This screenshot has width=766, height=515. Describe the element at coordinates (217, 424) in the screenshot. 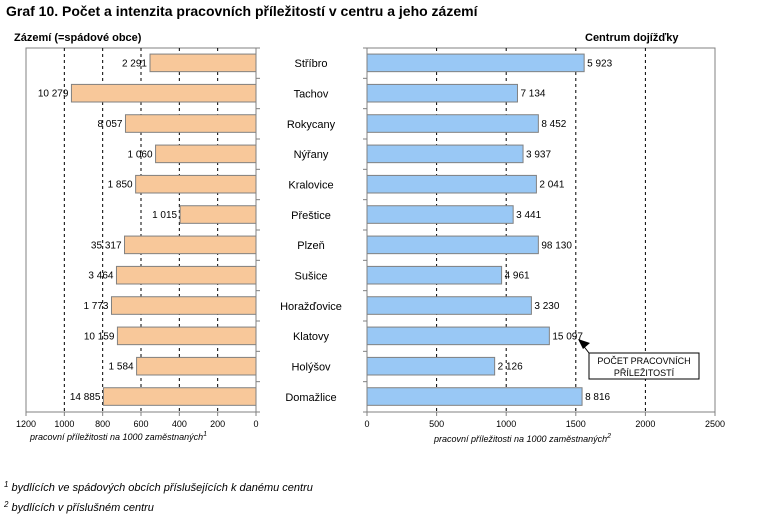

I see `x-tick-label: 200` at that location.